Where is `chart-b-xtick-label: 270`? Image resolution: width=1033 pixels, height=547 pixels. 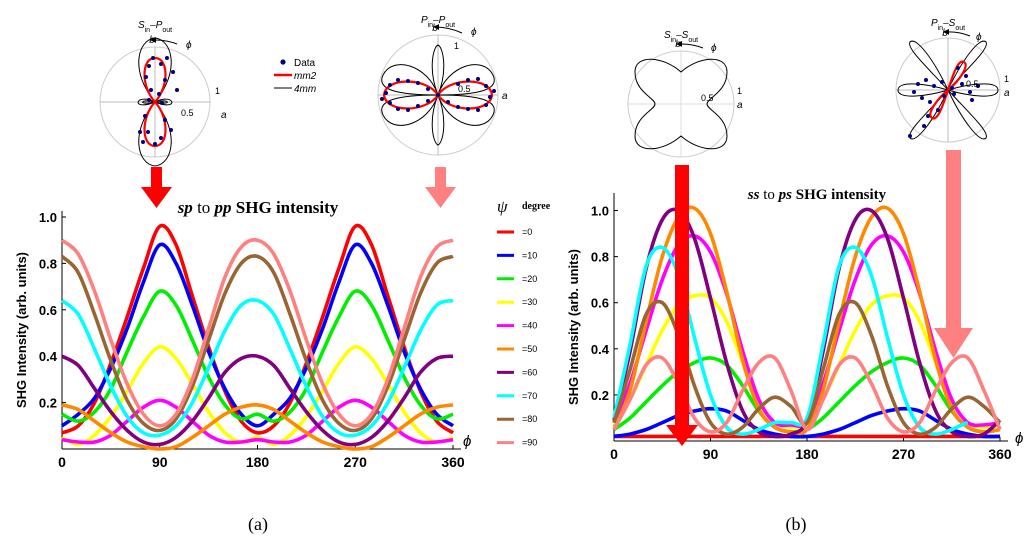 chart-b-xtick-label: 270 is located at coordinates (904, 454).